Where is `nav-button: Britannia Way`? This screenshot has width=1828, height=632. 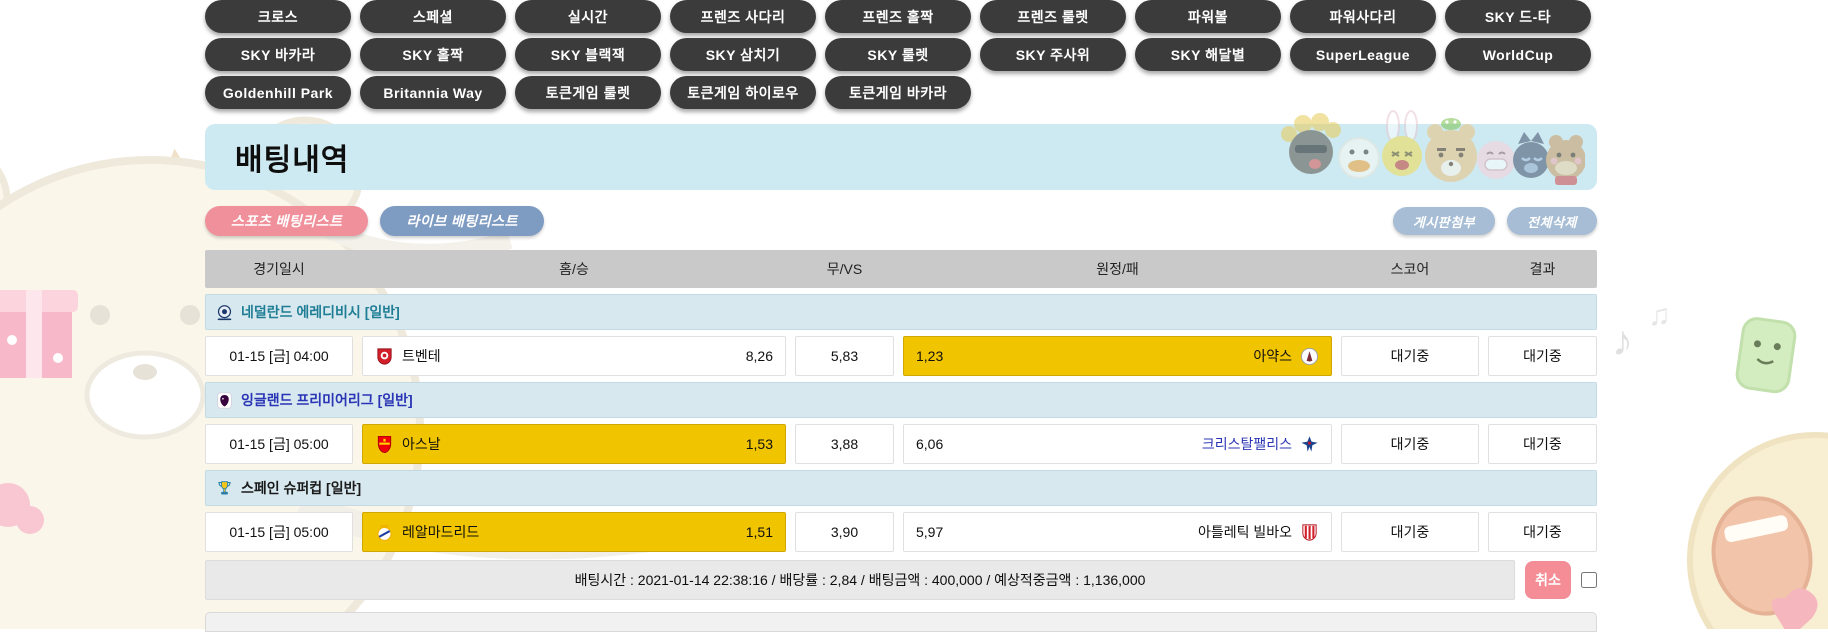 nav-button: Britannia Way is located at coordinates (433, 92).